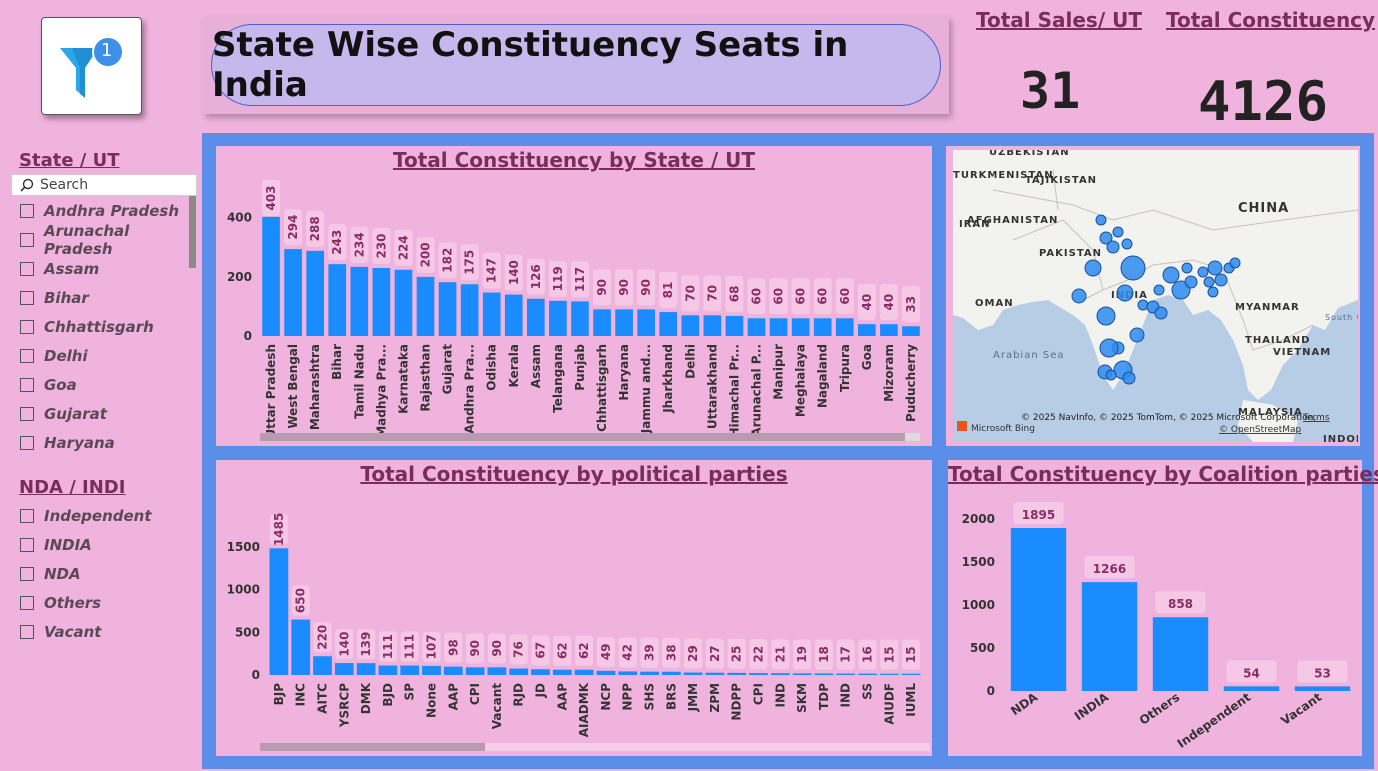  I want to click on state-option: Assam, so click(105, 268).